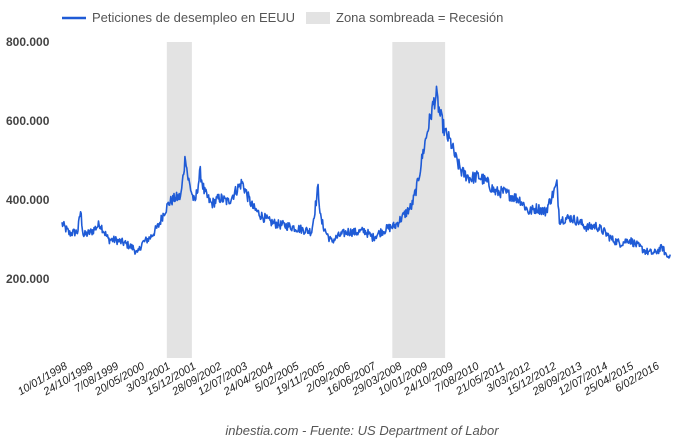 The width and height of the screenshot is (680, 444). What do you see at coordinates (28, 200) in the screenshot?
I see `y-tick-label: 400.000` at bounding box center [28, 200].